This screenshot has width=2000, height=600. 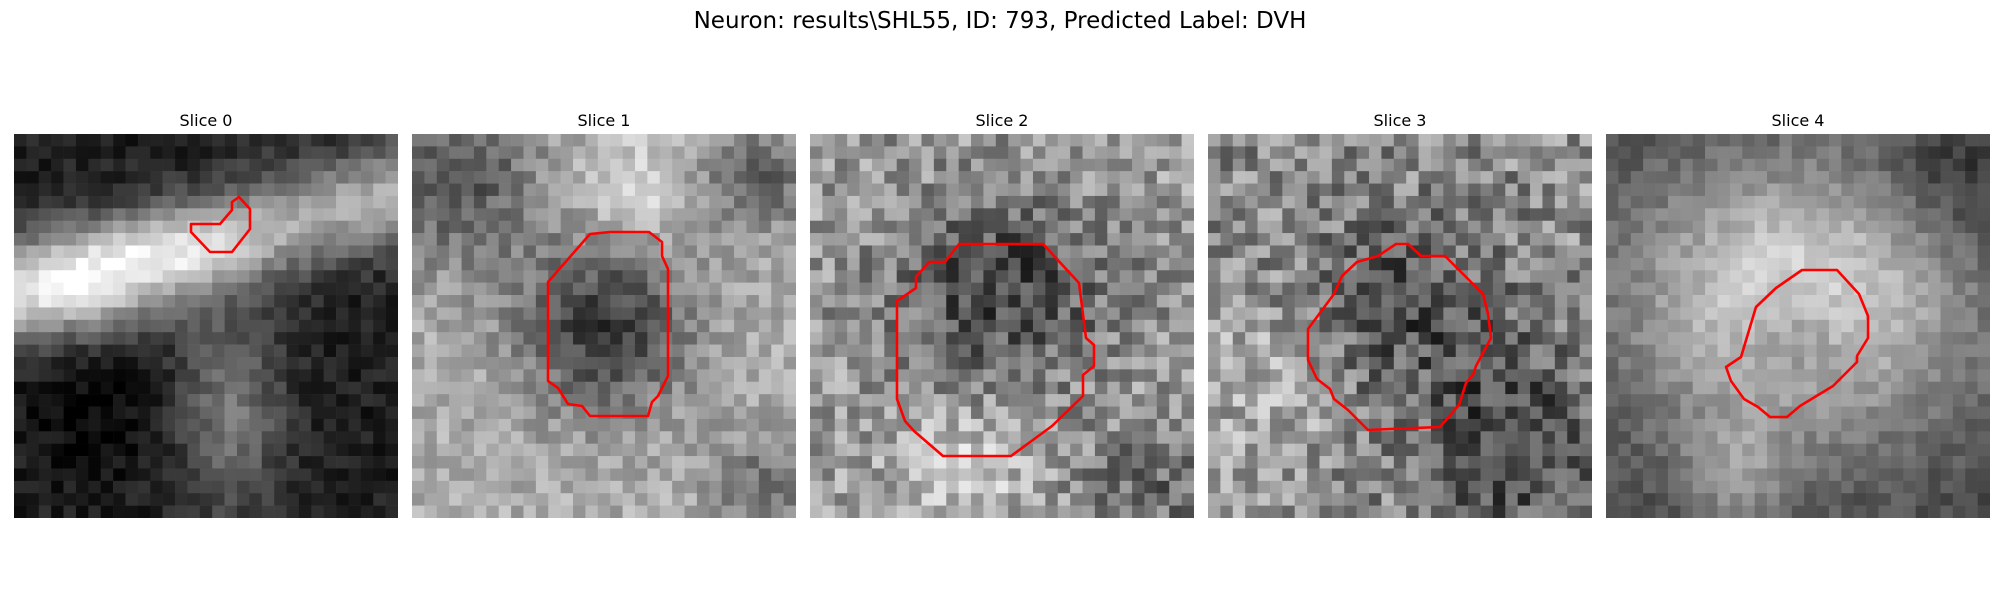 What do you see at coordinates (1400, 120) in the screenshot?
I see `slice-title-3: Slice 3` at bounding box center [1400, 120].